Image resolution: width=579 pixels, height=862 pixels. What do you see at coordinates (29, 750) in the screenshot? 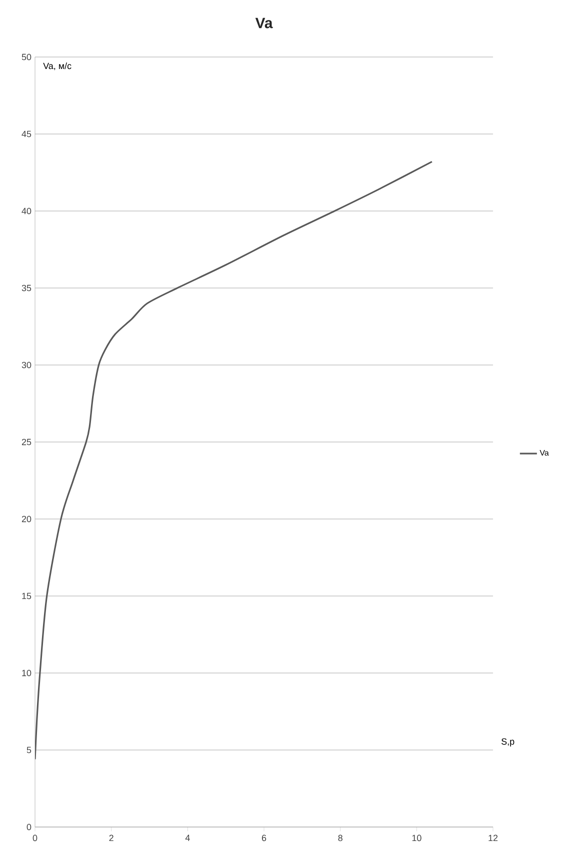
I see `y-tick-label: 5` at bounding box center [29, 750].